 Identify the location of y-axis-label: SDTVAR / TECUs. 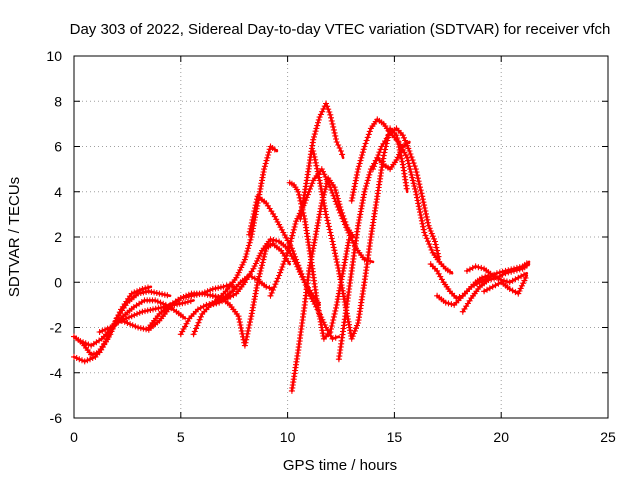
(14, 237).